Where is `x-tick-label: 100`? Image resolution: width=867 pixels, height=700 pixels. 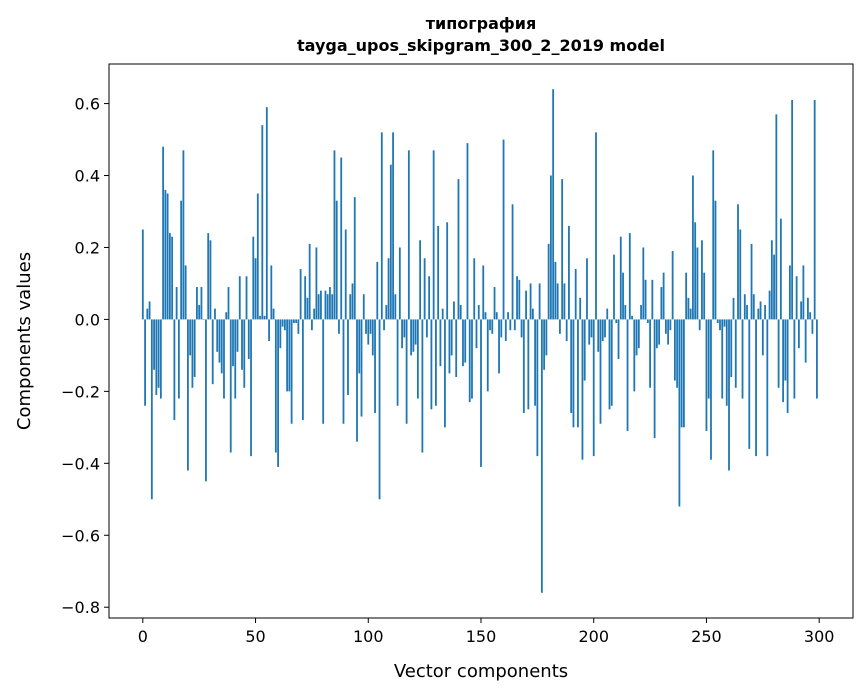
x-tick-label: 100 is located at coordinates (368, 636).